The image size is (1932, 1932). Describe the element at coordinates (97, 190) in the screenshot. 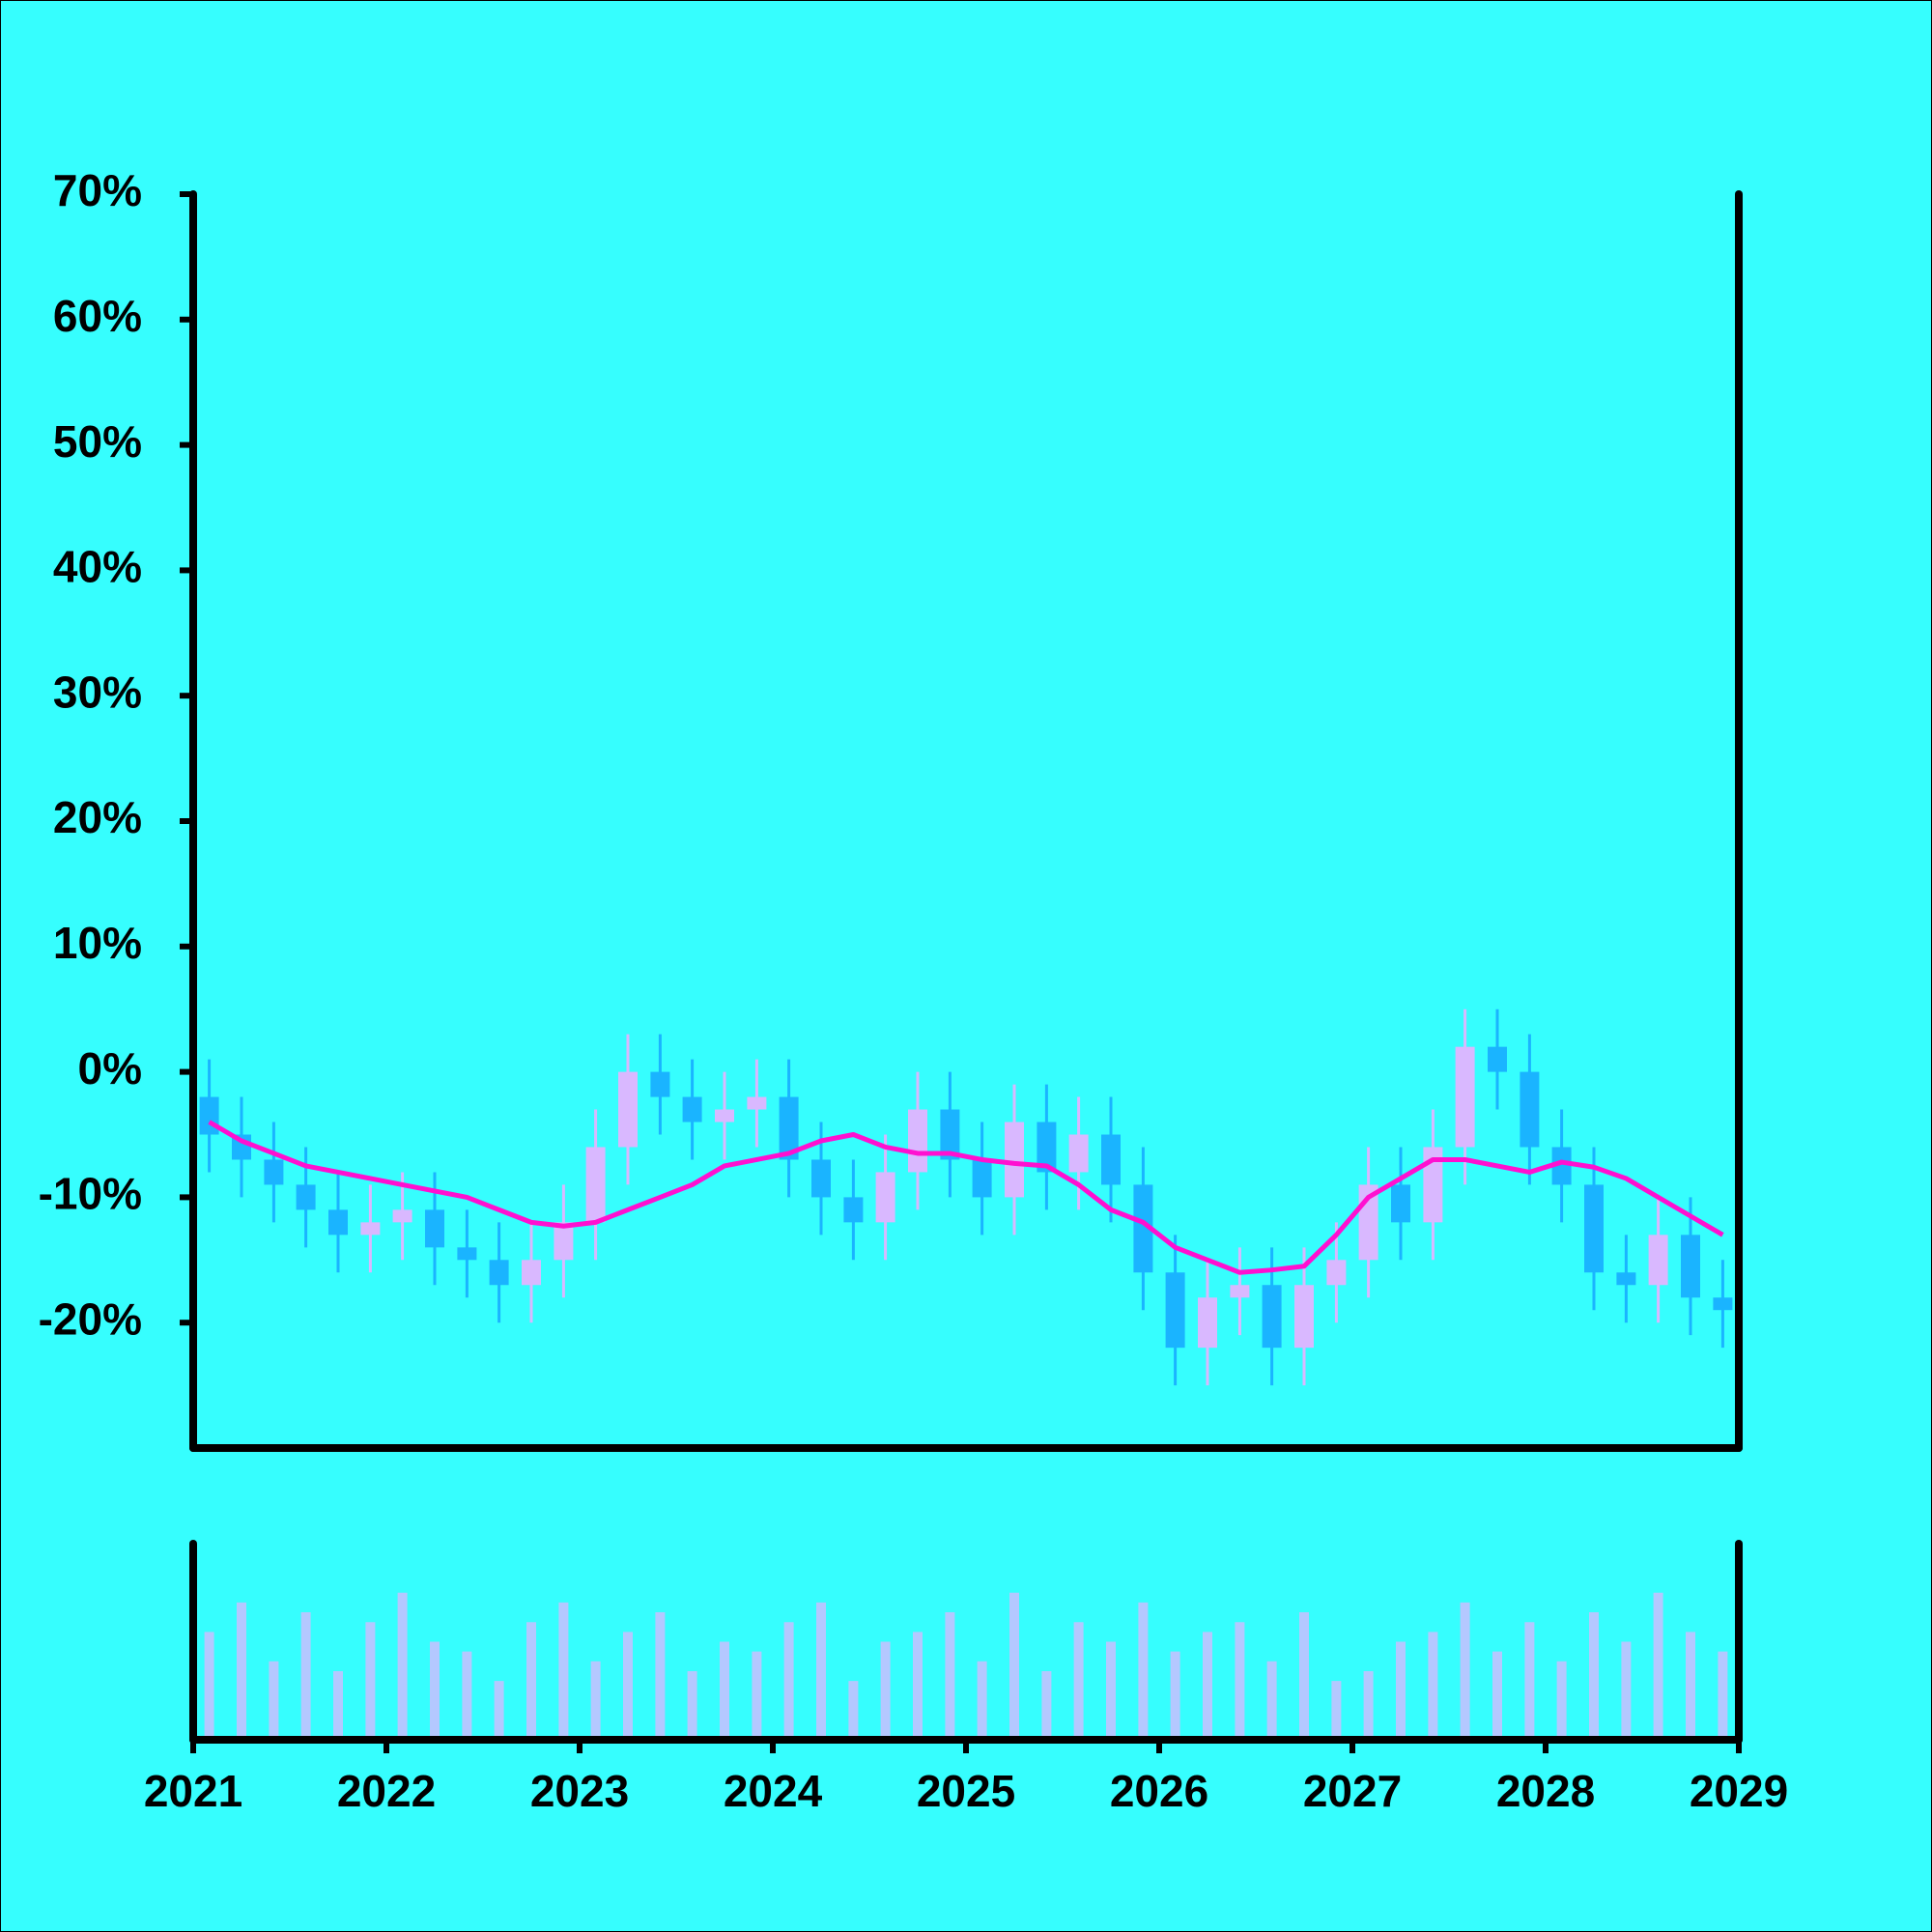

I see `y-tick-label: 70%` at that location.